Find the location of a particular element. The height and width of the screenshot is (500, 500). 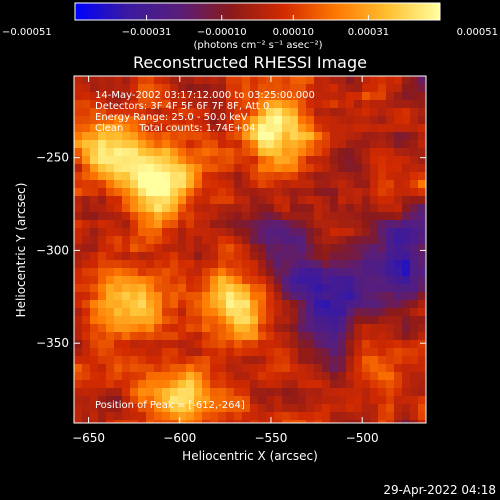

annotation-energy-range: Energy Range: 25.0 - 50.0 keV is located at coordinates (171, 117).